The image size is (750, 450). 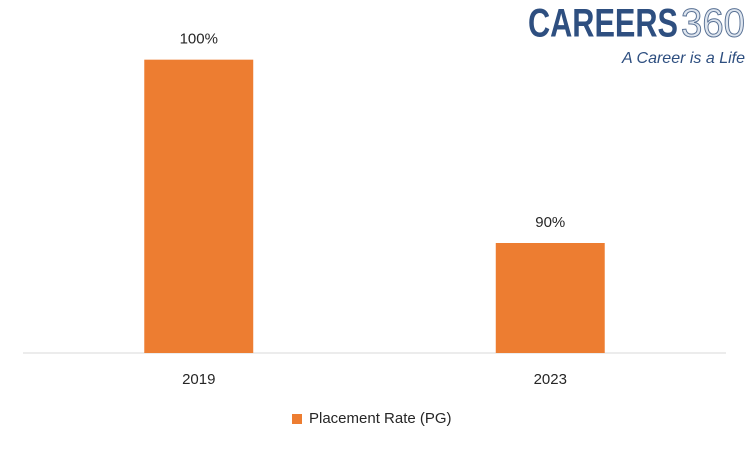 I want to click on logo-tagline: A Career is a Life, so click(x=683, y=58).